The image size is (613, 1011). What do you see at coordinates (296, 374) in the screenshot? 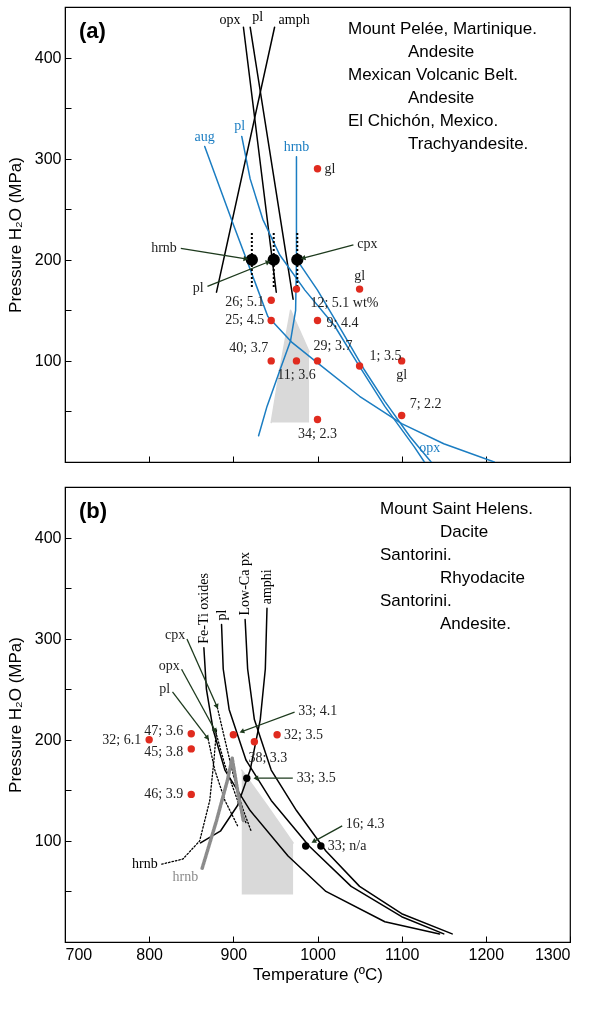
I see `annotation: 11; 3.6` at bounding box center [296, 374].